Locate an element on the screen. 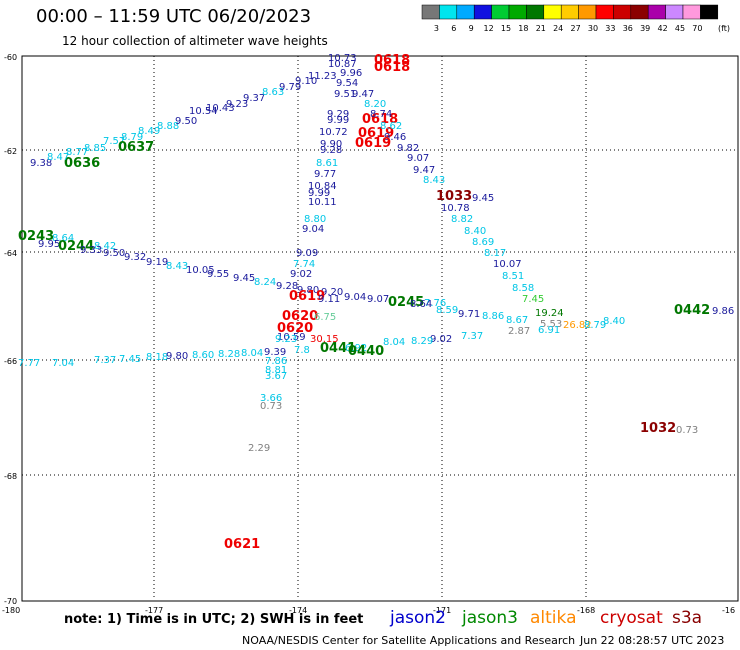  lon-tick-label: -174 is located at coordinates (298, 610).